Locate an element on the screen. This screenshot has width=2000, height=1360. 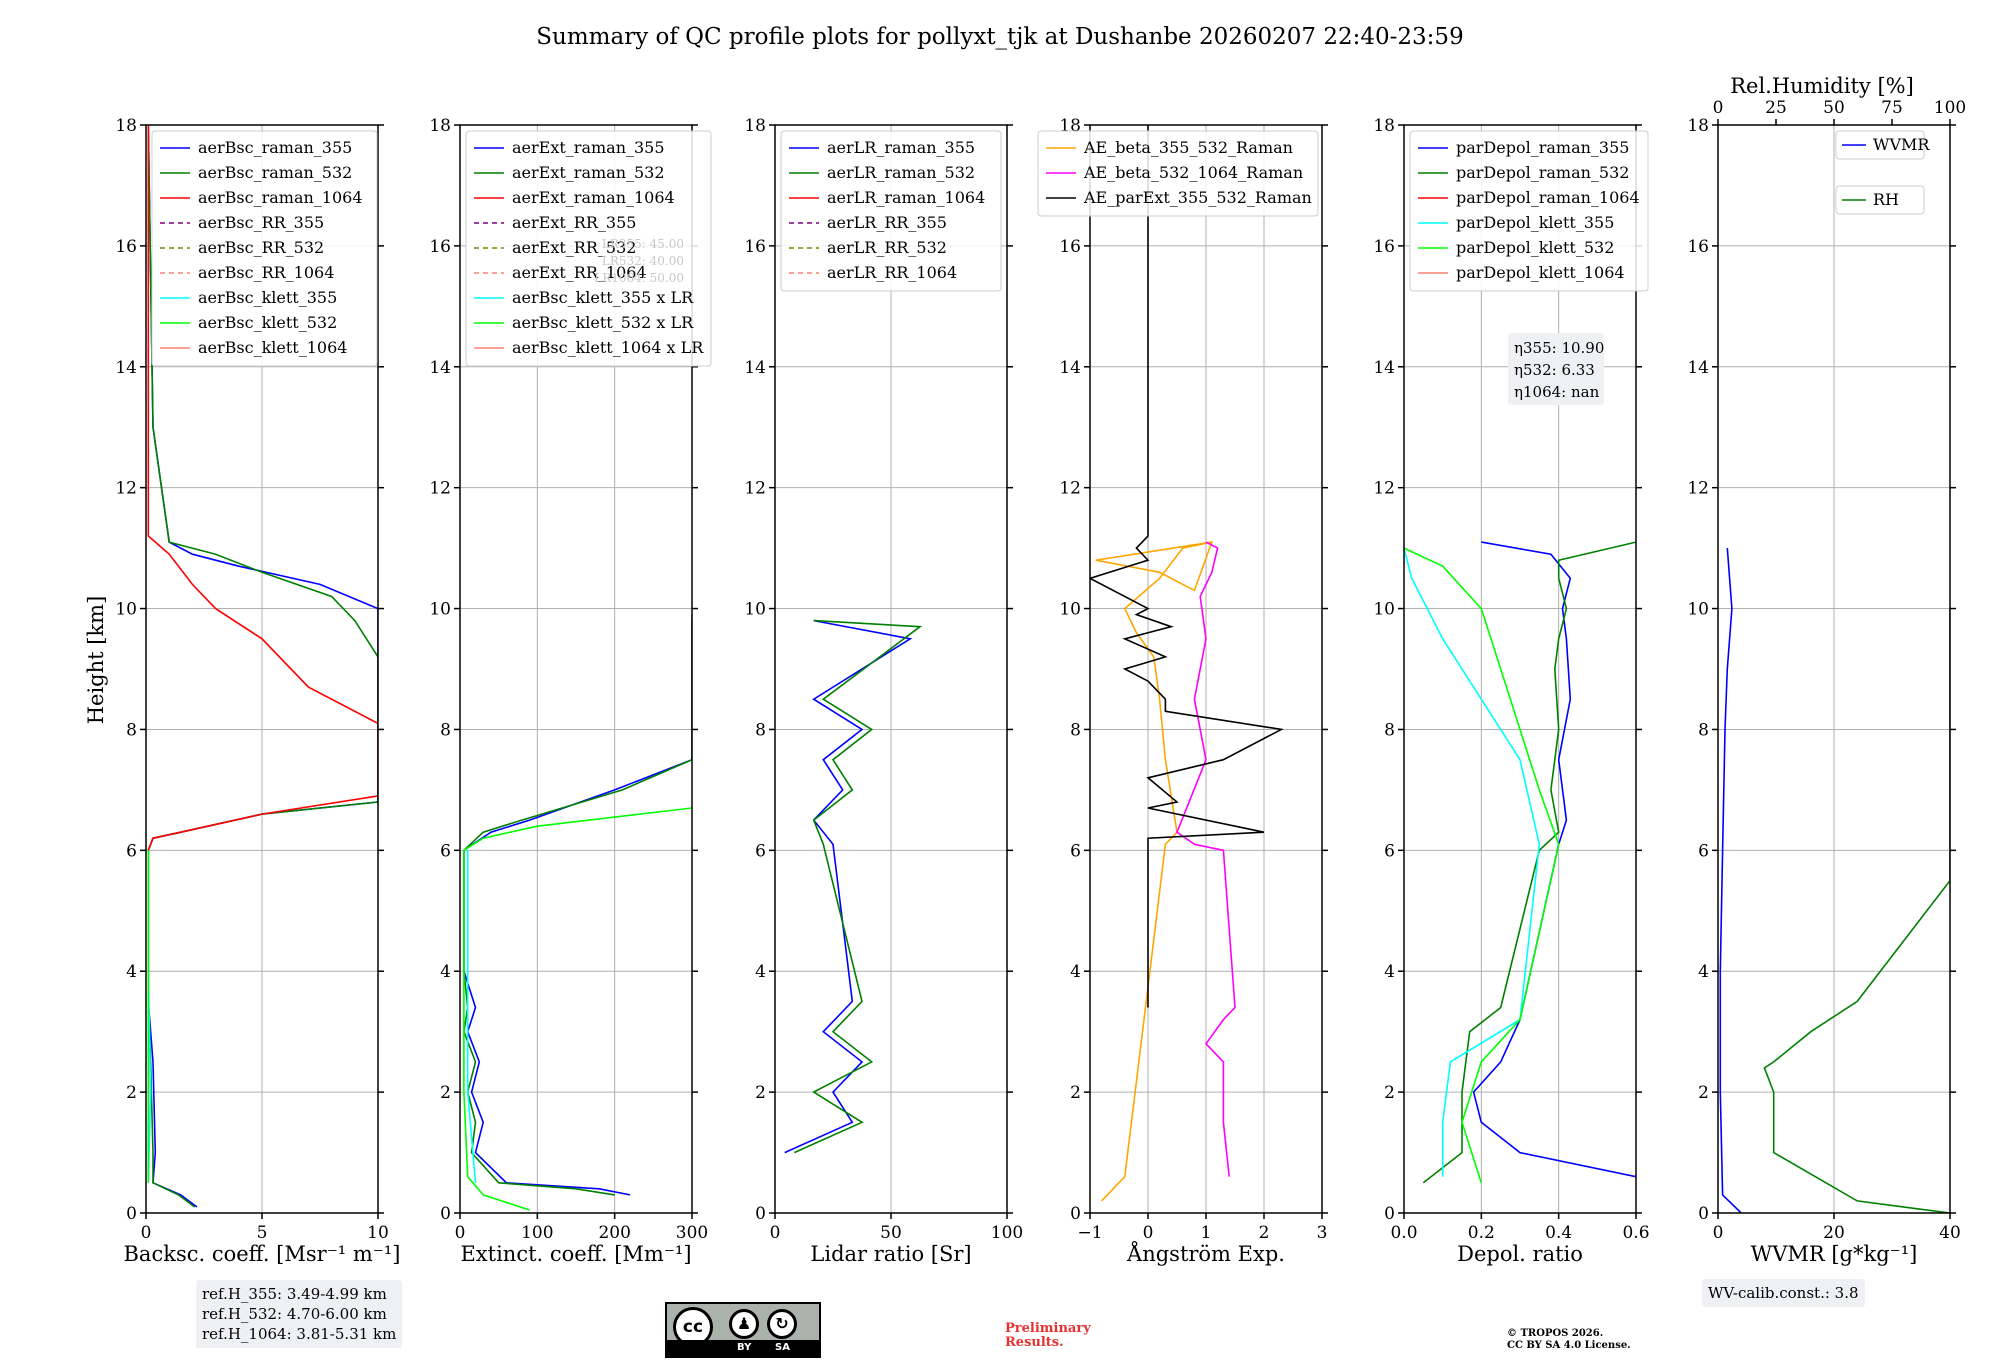
series-ae-parext-355-532-raman is located at coordinates (1187, 566).